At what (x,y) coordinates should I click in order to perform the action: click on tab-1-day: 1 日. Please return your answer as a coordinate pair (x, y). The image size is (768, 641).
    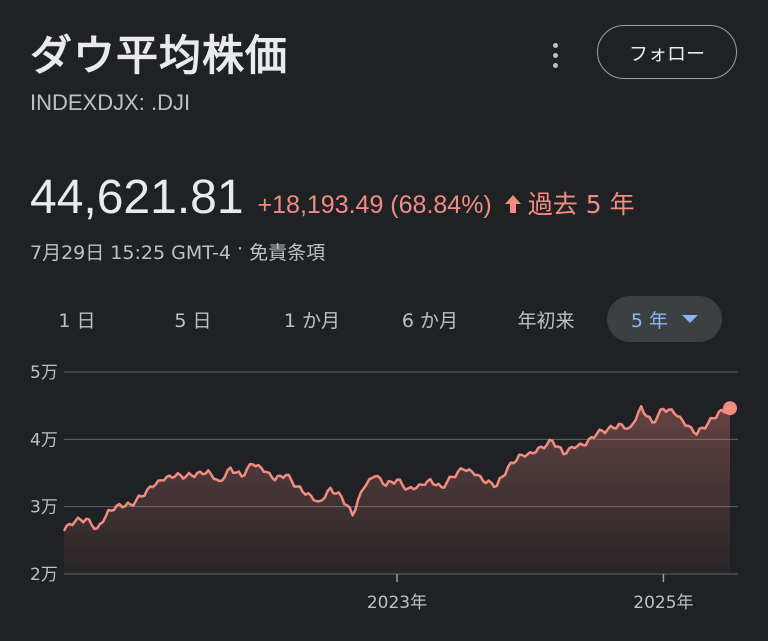
    Looking at the image, I should click on (77, 319).